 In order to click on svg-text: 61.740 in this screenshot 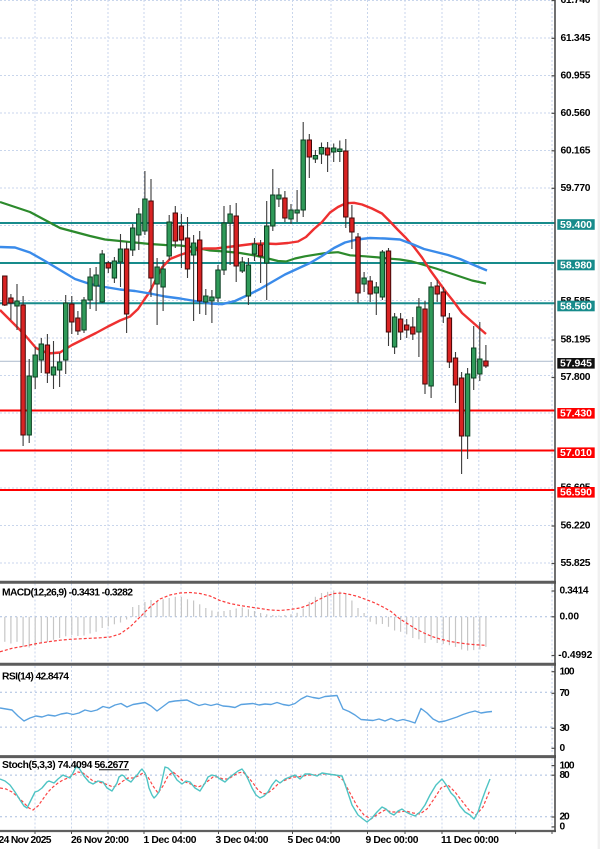, I will do `click(576, 3)`.